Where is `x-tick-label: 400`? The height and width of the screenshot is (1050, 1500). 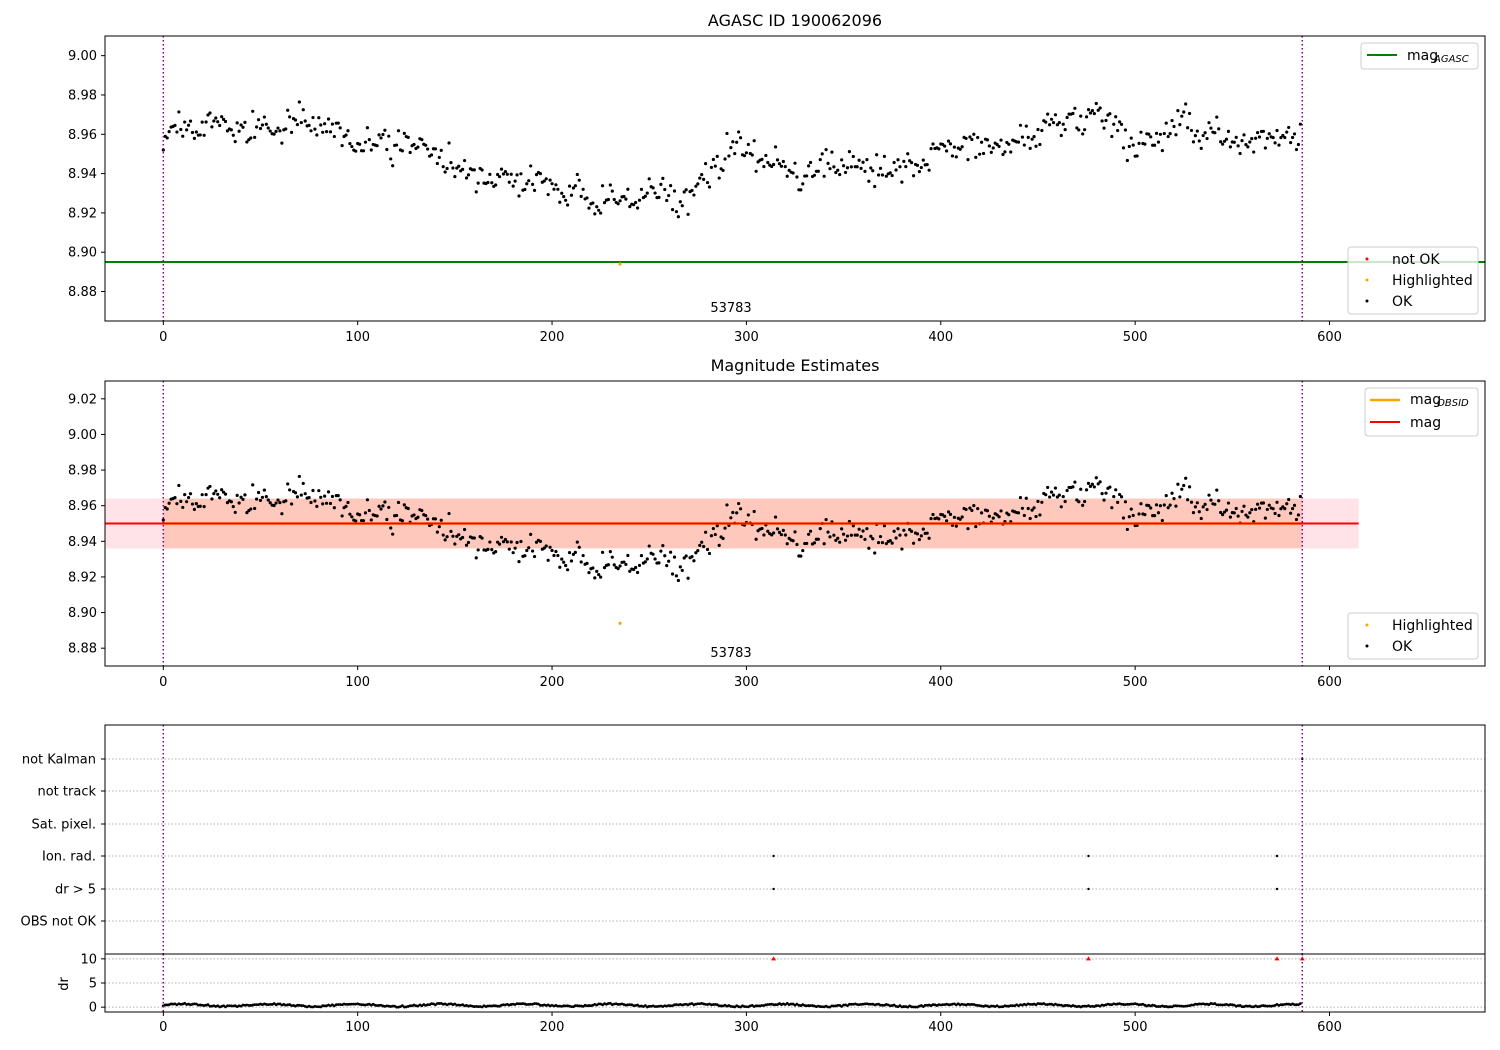
x-tick-label: 400 is located at coordinates (940, 1027).